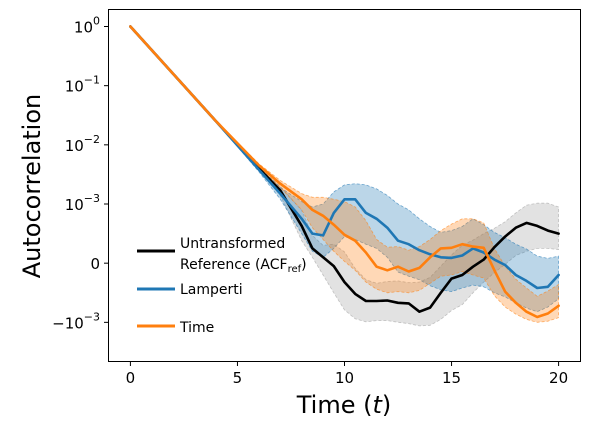 The height and width of the screenshot is (429, 590). What do you see at coordinates (243, 266) in the screenshot?
I see `legend-label-reference-line2: Reference (ACFref)` at bounding box center [243, 266].